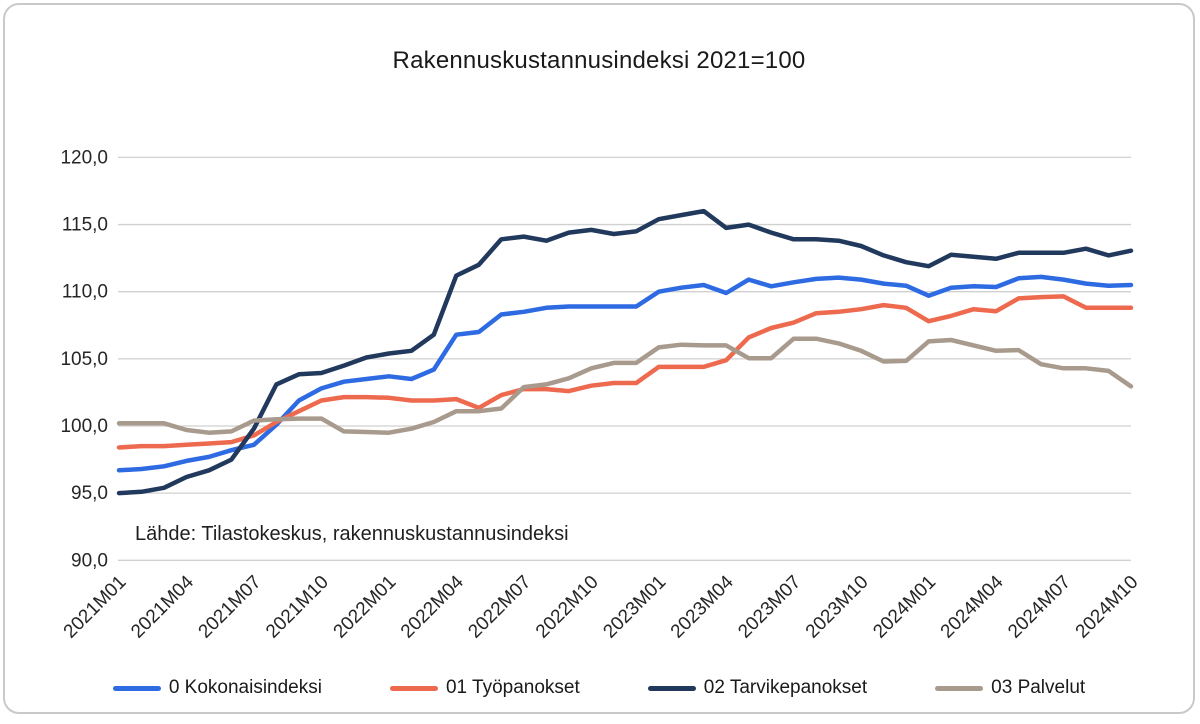 The width and height of the screenshot is (1200, 724). Describe the element at coordinates (365, 607) in the screenshot. I see `x-tick-label: 2022M01` at that location.